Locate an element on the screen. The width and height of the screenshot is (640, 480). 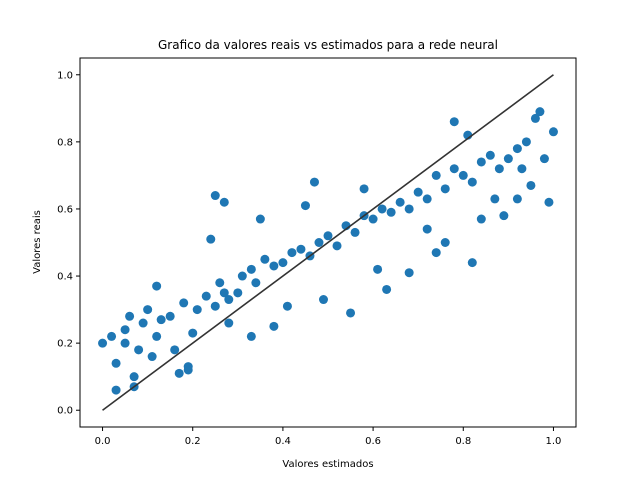
x-tick-label: 0.4 is located at coordinates (283, 441).